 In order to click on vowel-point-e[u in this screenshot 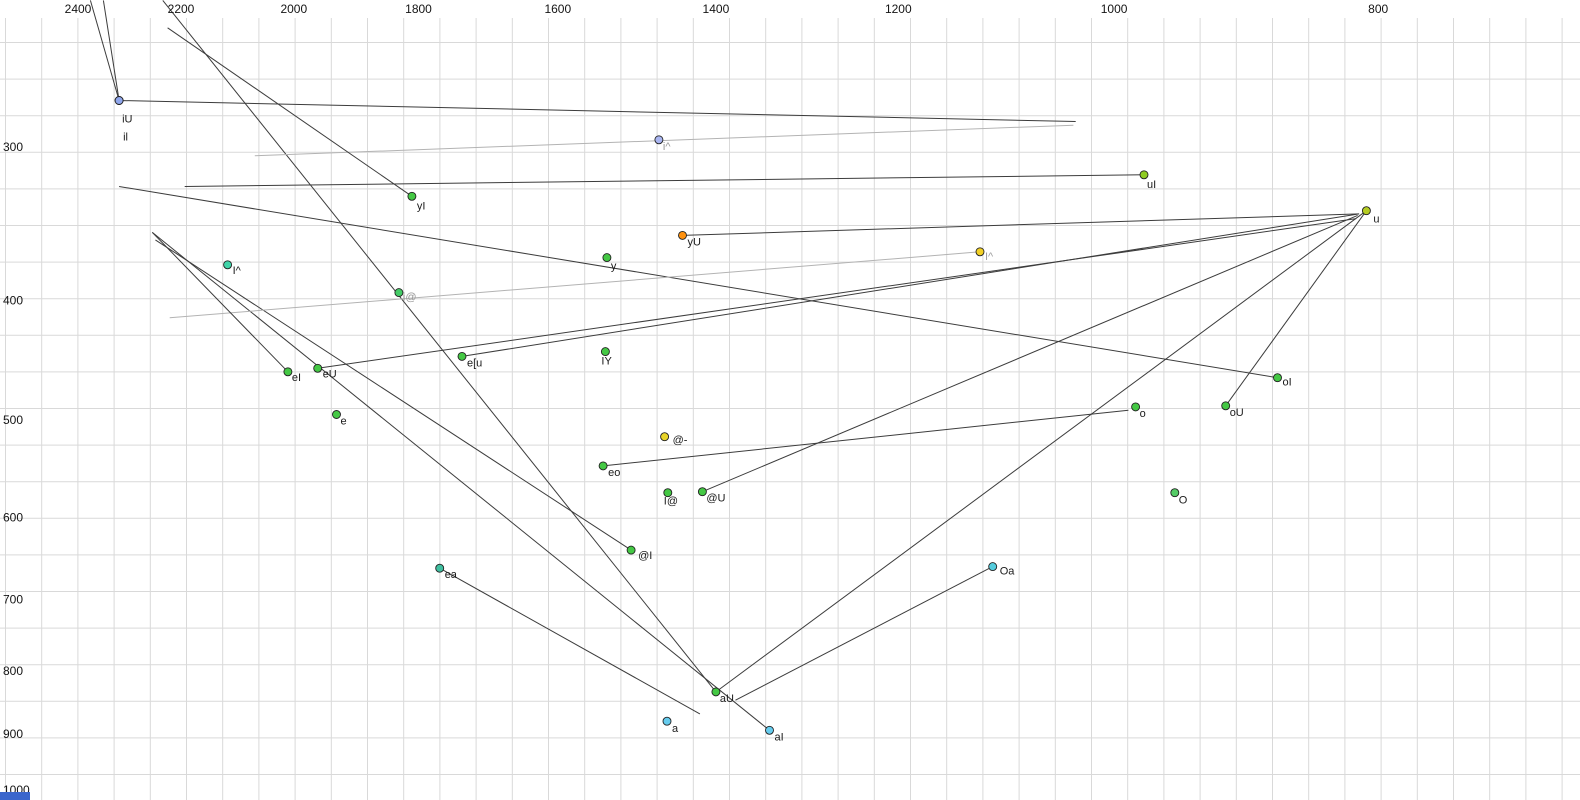, I will do `click(462, 356)`.